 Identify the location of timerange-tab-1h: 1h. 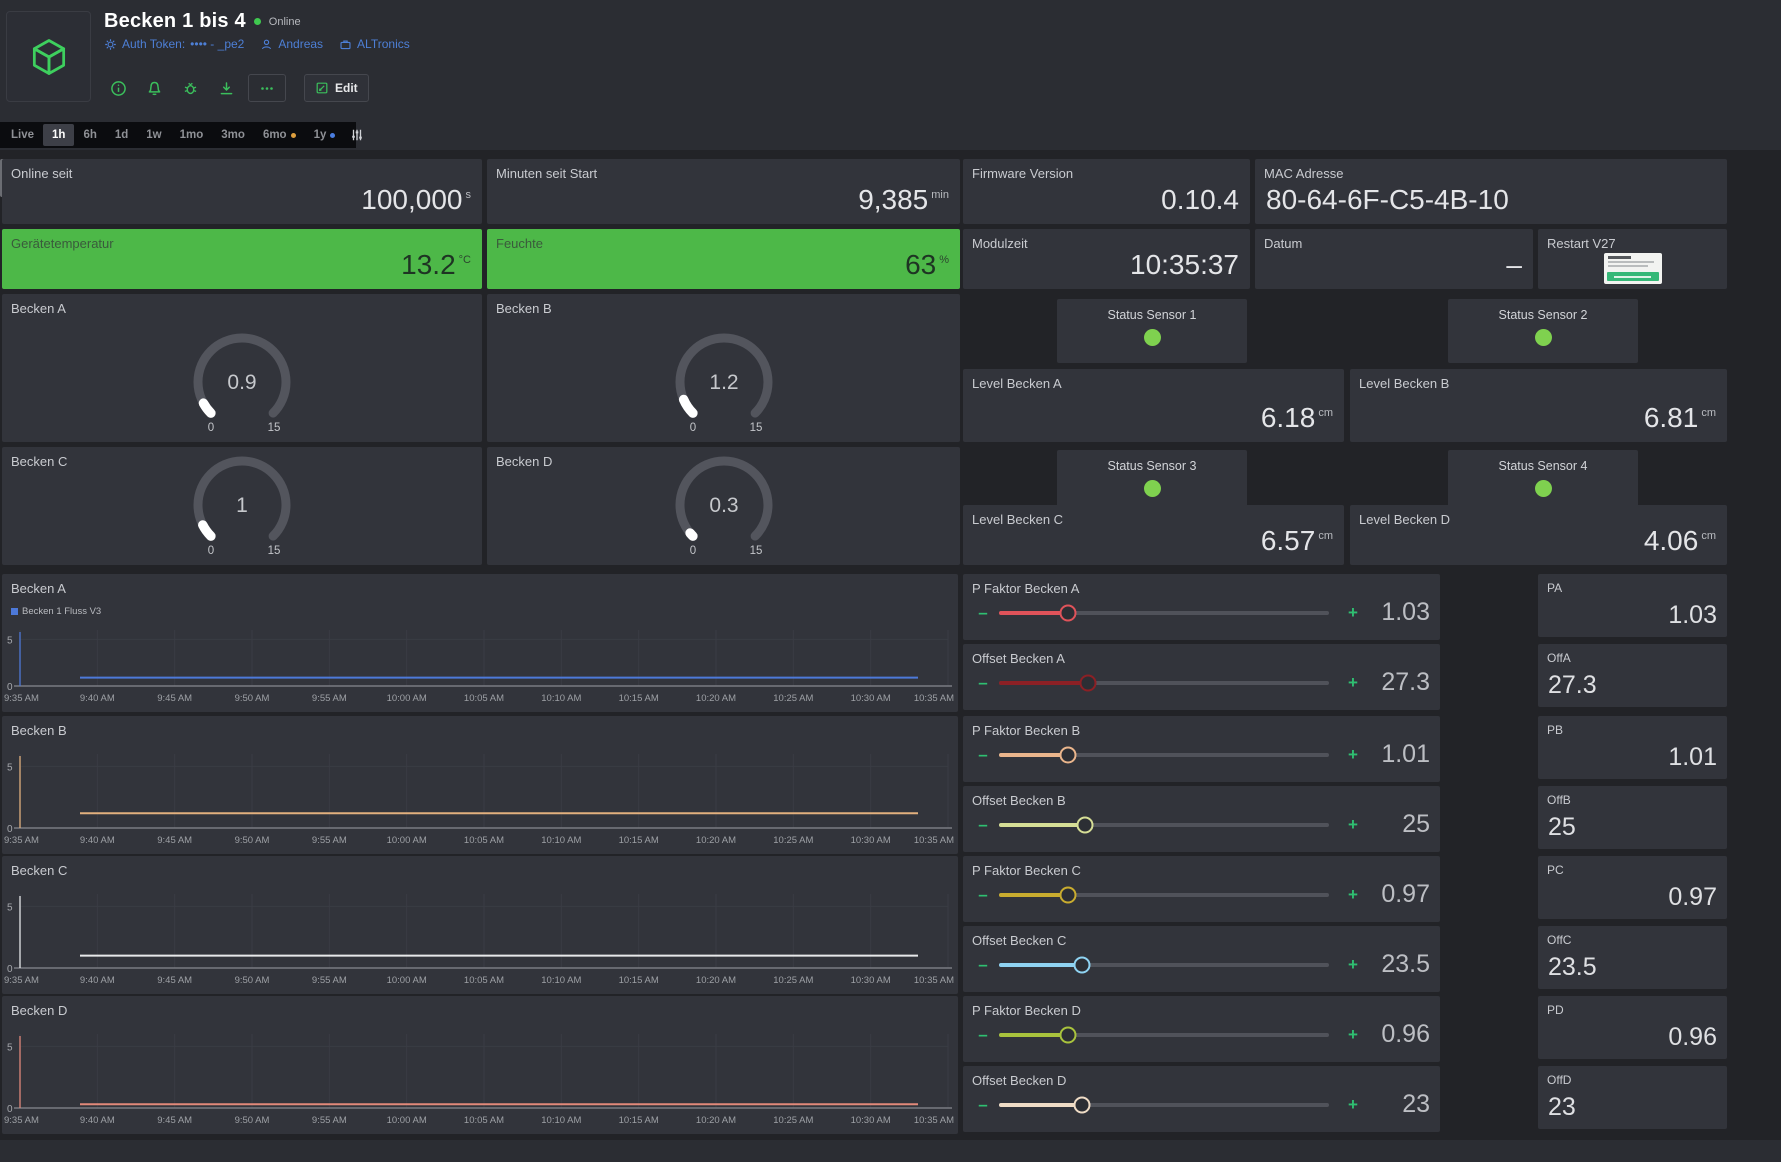
(59, 135).